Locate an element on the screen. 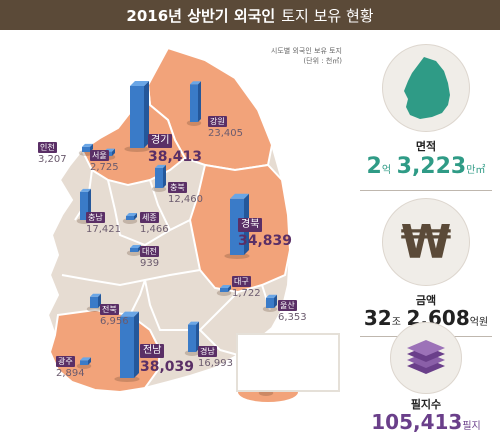 Image resolution: width=500 pixels, height=438 pixels. bar-경북 is located at coordinates (237, 226).